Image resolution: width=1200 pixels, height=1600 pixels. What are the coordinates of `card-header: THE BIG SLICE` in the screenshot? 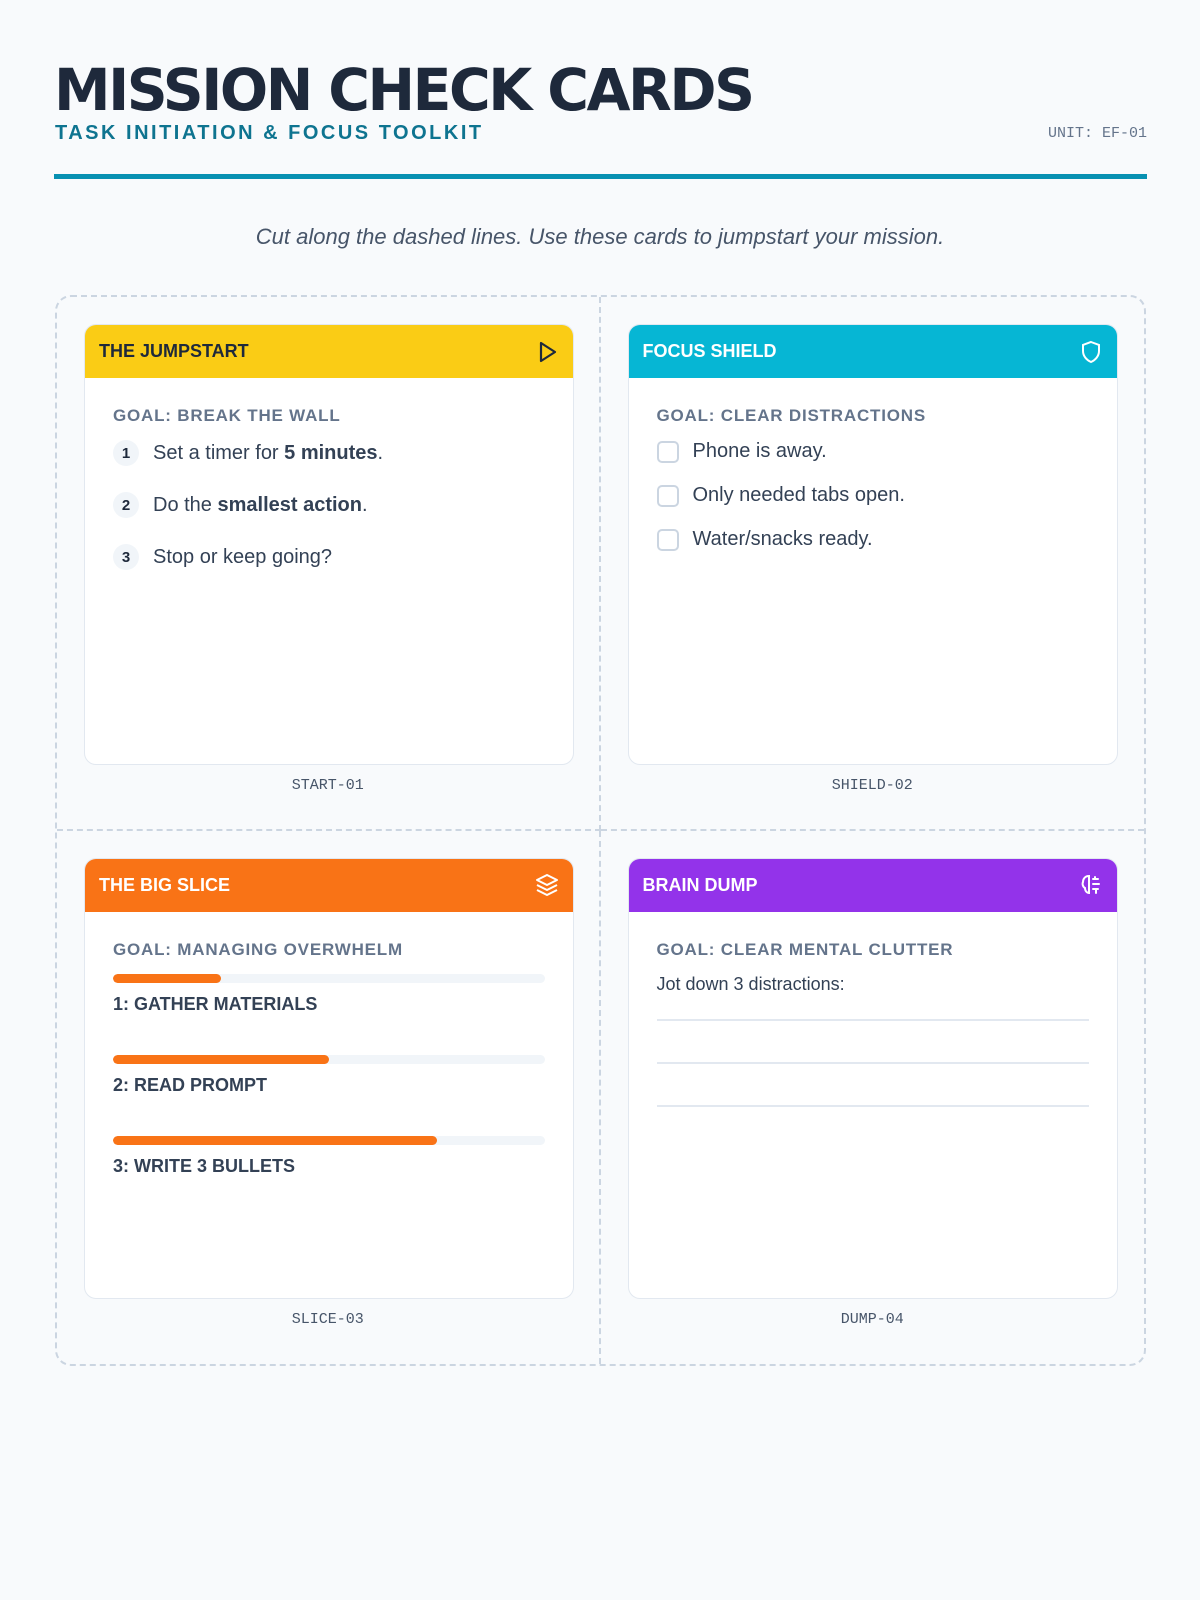 It's located at (329, 885).